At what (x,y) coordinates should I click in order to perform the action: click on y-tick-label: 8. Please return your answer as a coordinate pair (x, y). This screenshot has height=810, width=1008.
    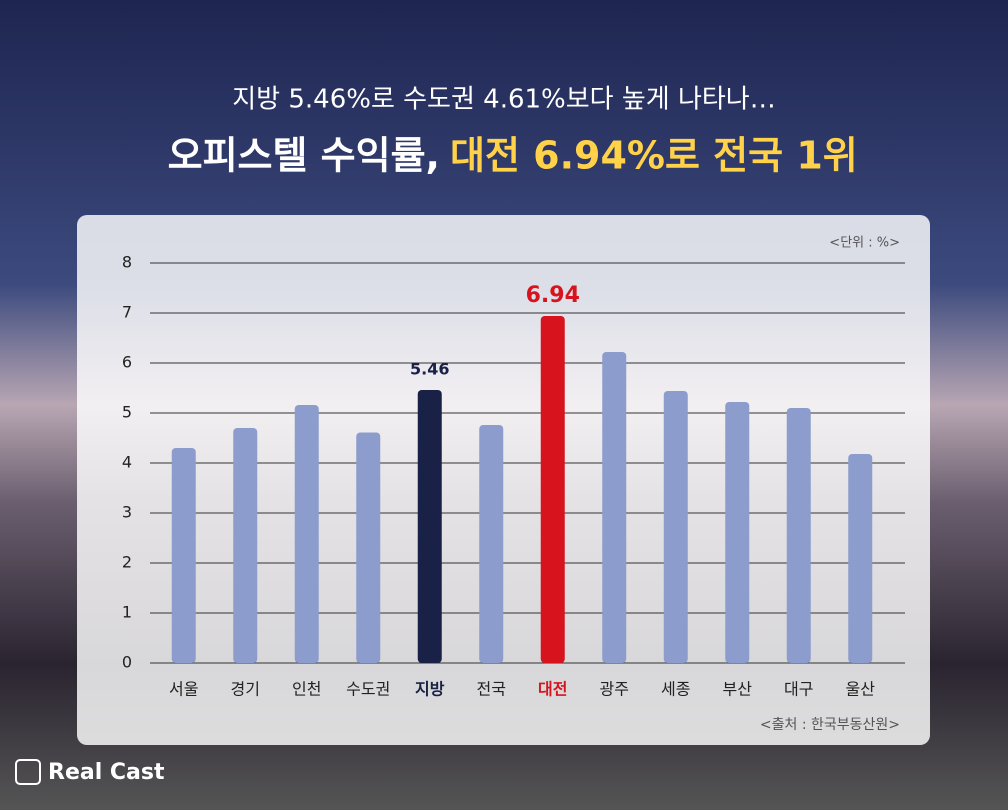
    Looking at the image, I should click on (127, 262).